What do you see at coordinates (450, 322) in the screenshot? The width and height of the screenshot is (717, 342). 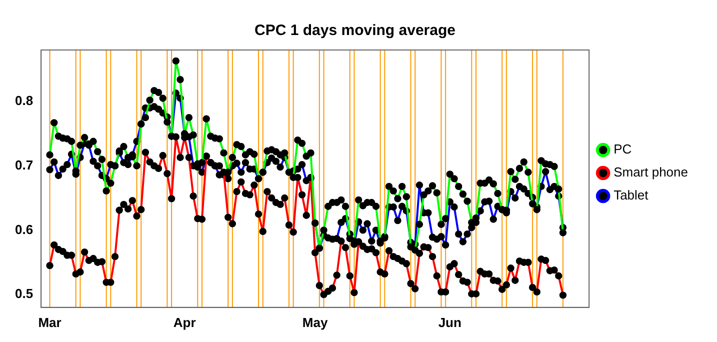 I see `x-tick-label: Jun` at bounding box center [450, 322].